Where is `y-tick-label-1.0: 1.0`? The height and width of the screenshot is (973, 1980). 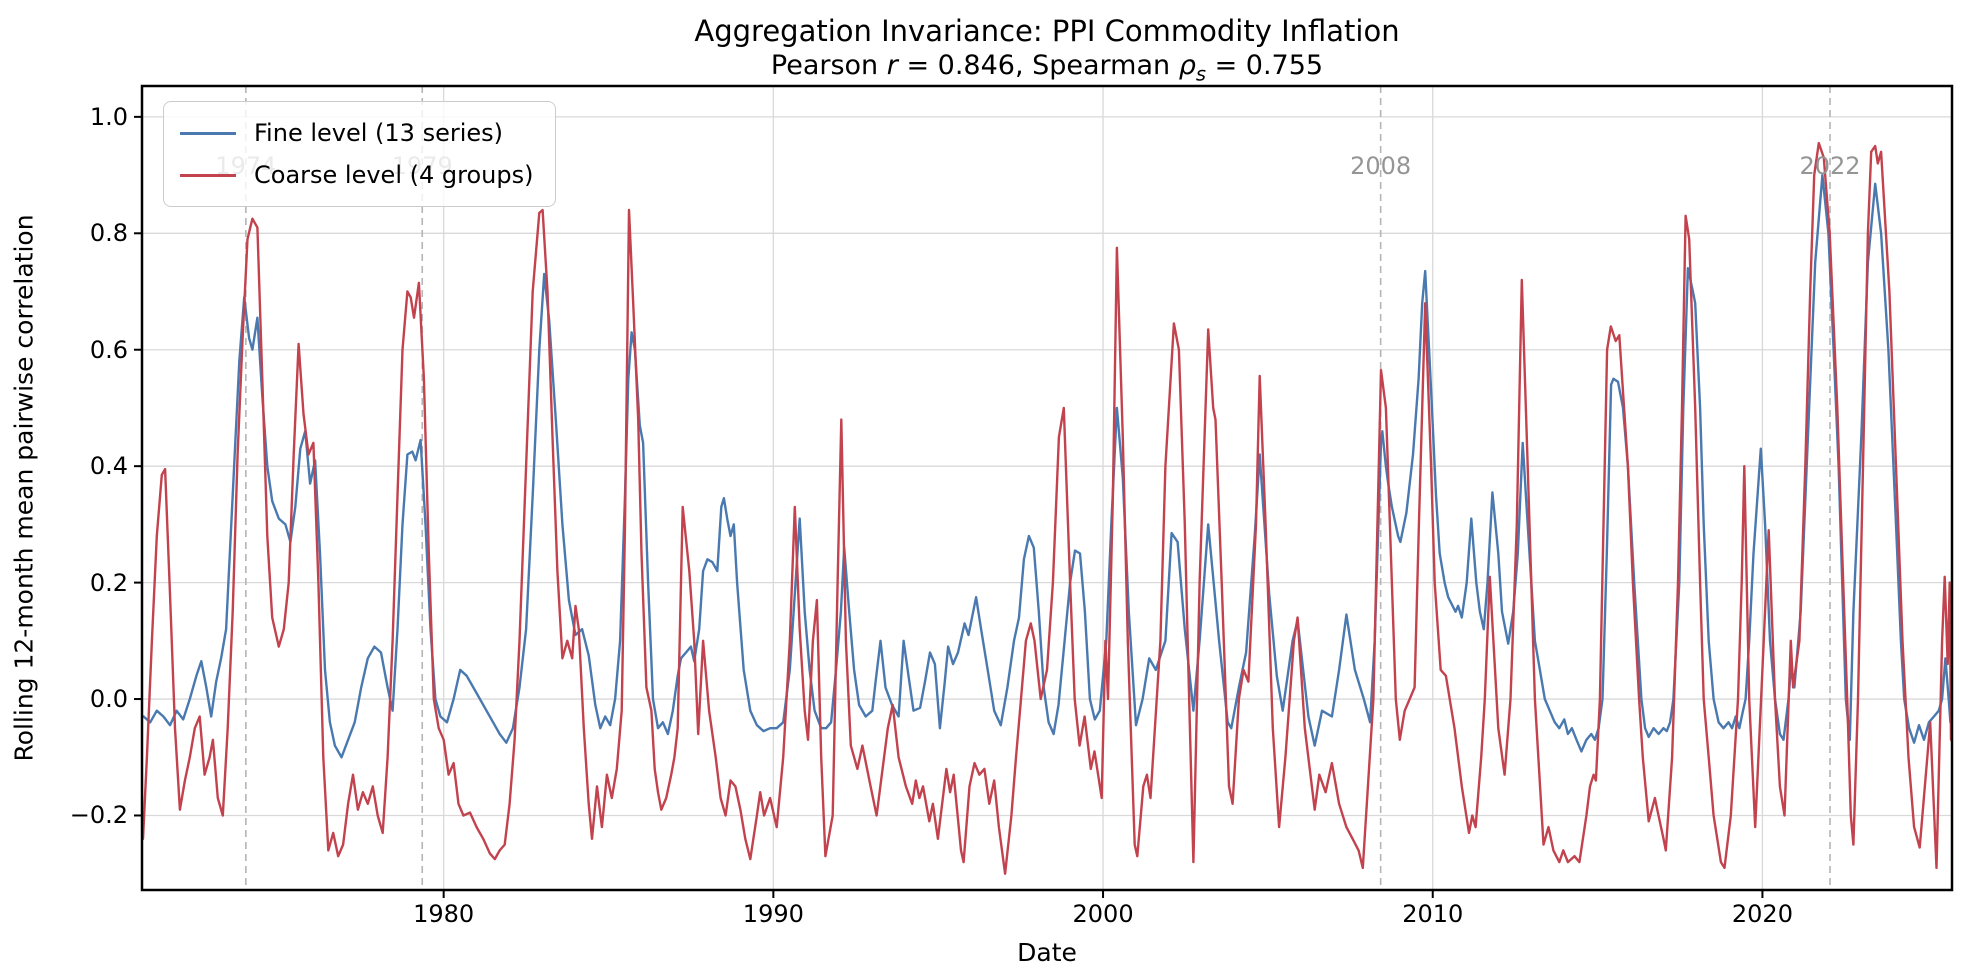
y-tick-label-1.0: 1.0 is located at coordinates (108, 116).